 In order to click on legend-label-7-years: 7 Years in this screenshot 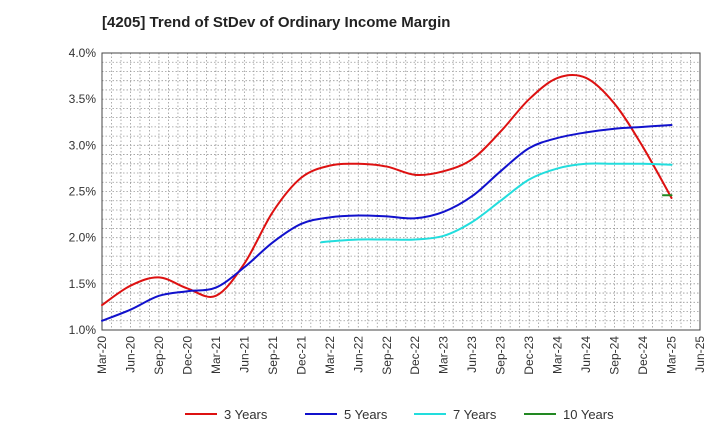, I will do `click(475, 414)`.